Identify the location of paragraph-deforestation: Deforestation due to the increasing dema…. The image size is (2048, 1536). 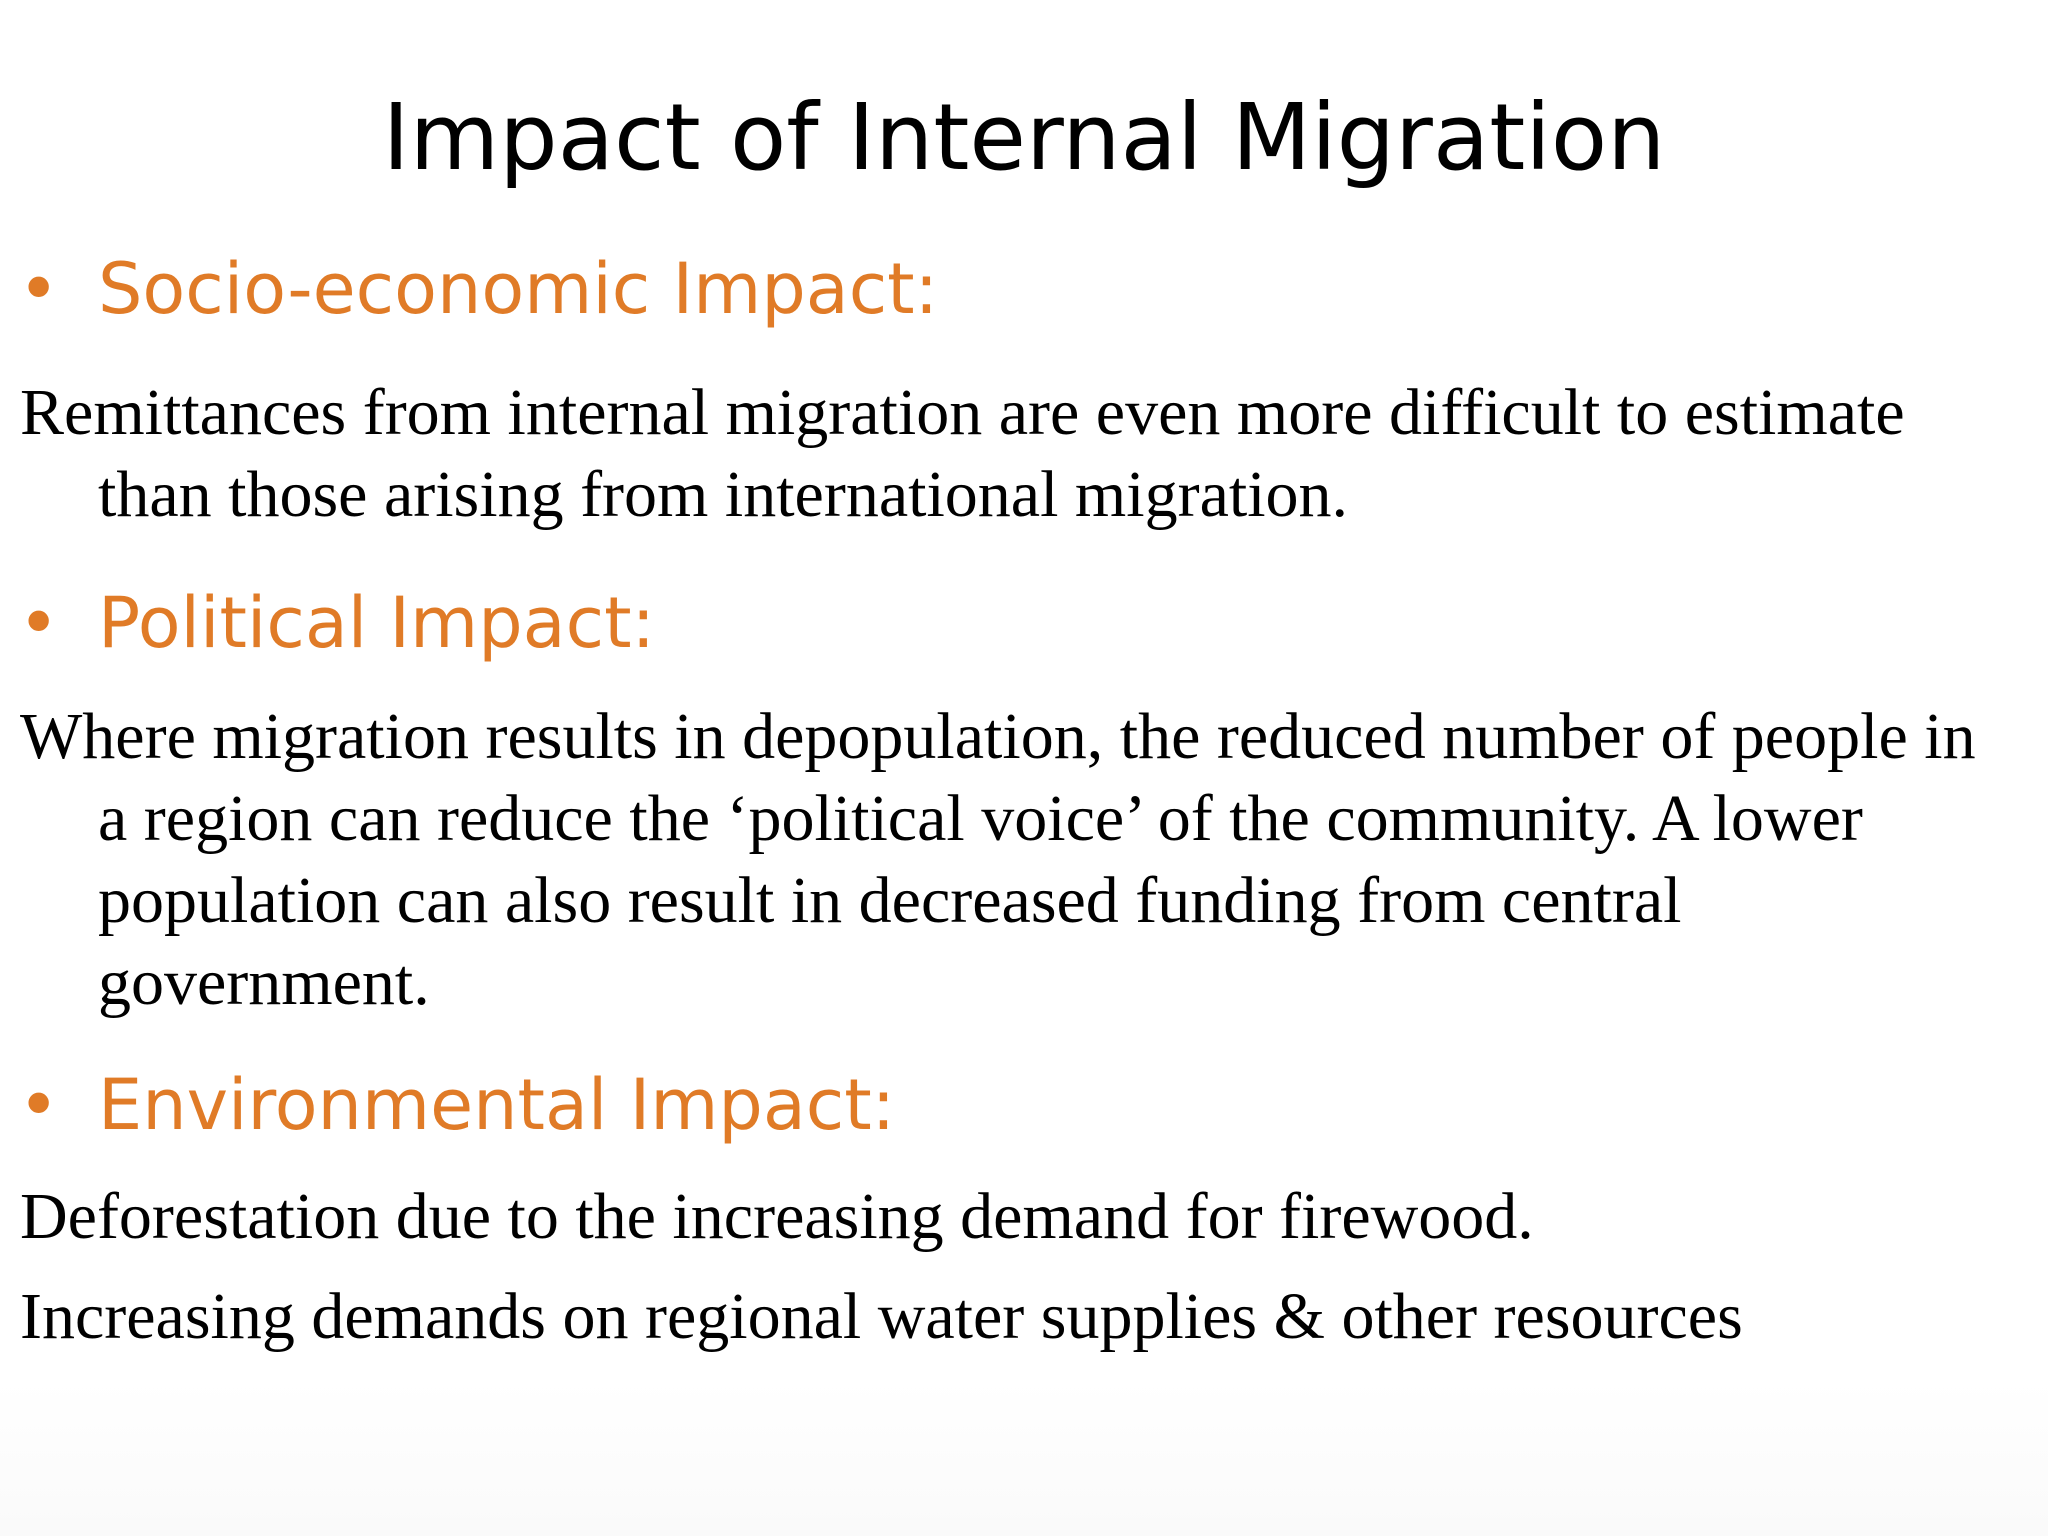
(777, 1216).